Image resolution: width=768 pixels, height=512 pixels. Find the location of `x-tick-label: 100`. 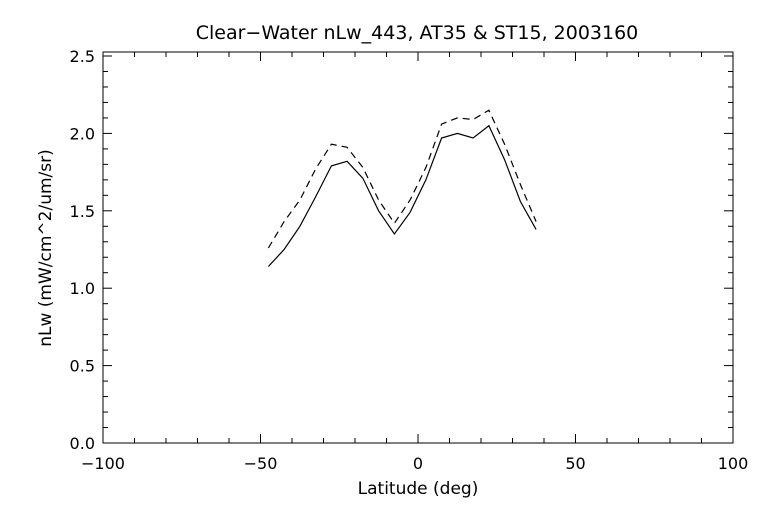

x-tick-label: 100 is located at coordinates (733, 463).